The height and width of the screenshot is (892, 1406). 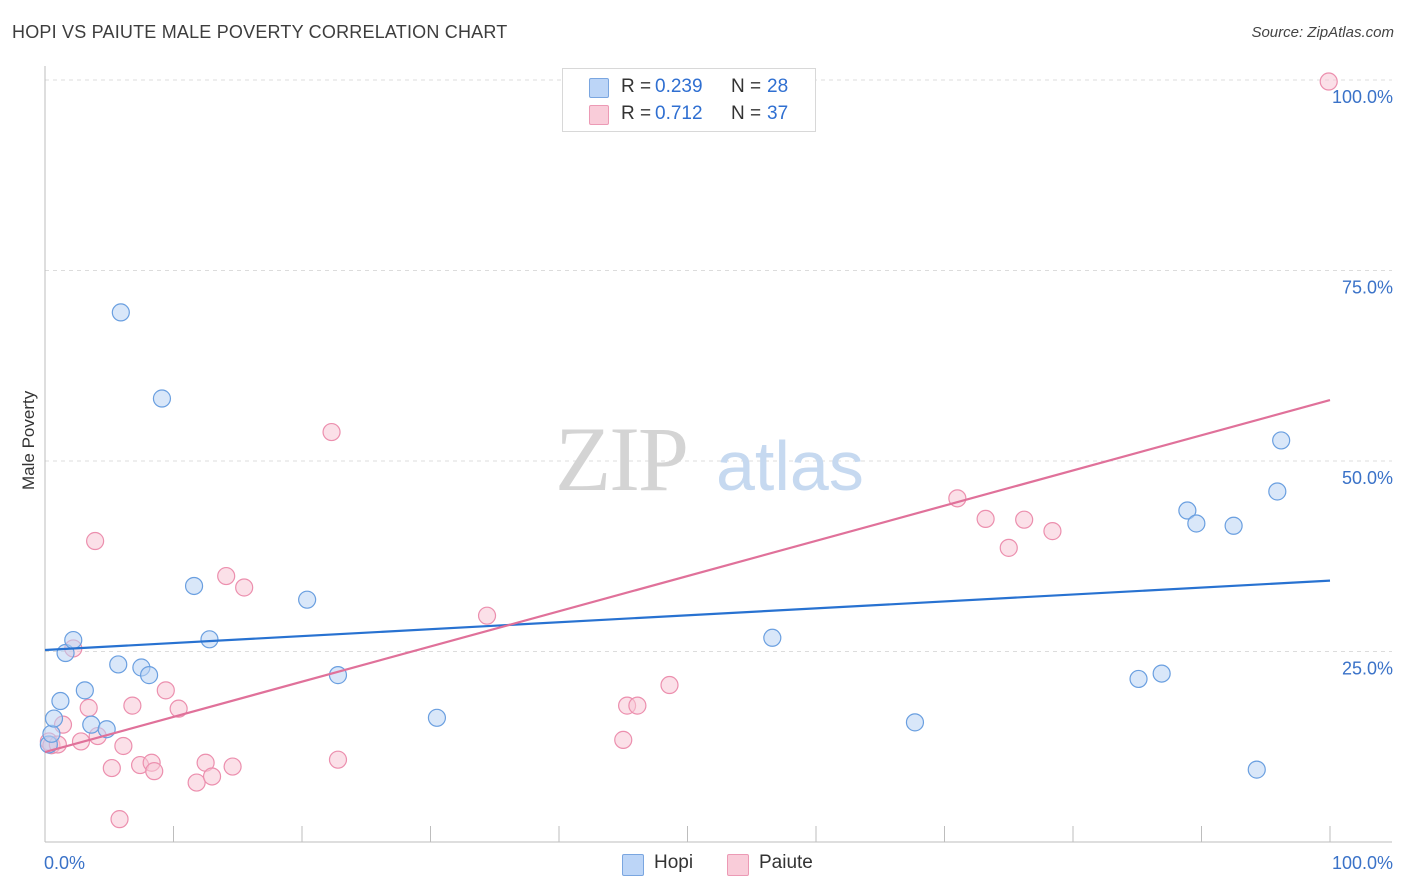 I want to click on hopi-n-label: N =, so click(x=746, y=86).